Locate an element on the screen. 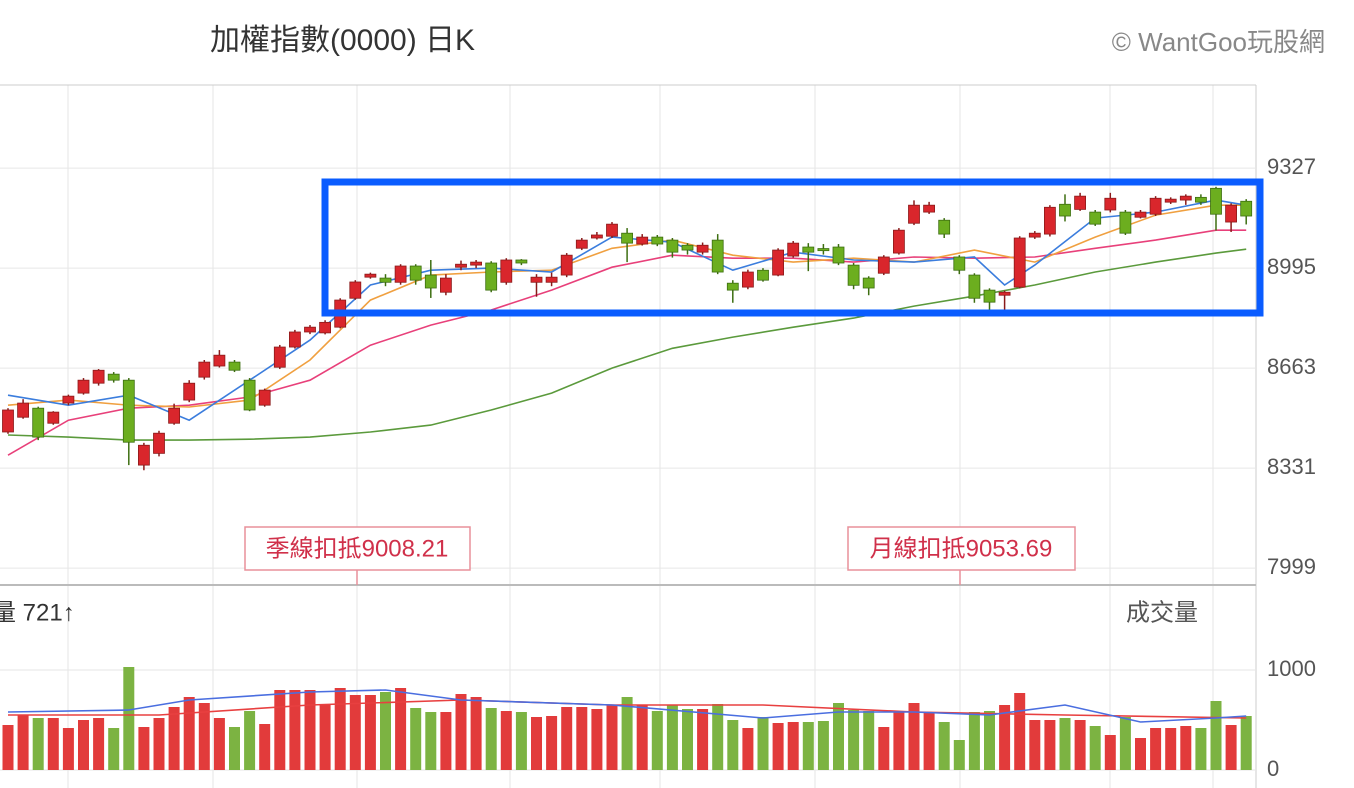  annotation: 月線扣抵9053.69 is located at coordinates (961, 555).